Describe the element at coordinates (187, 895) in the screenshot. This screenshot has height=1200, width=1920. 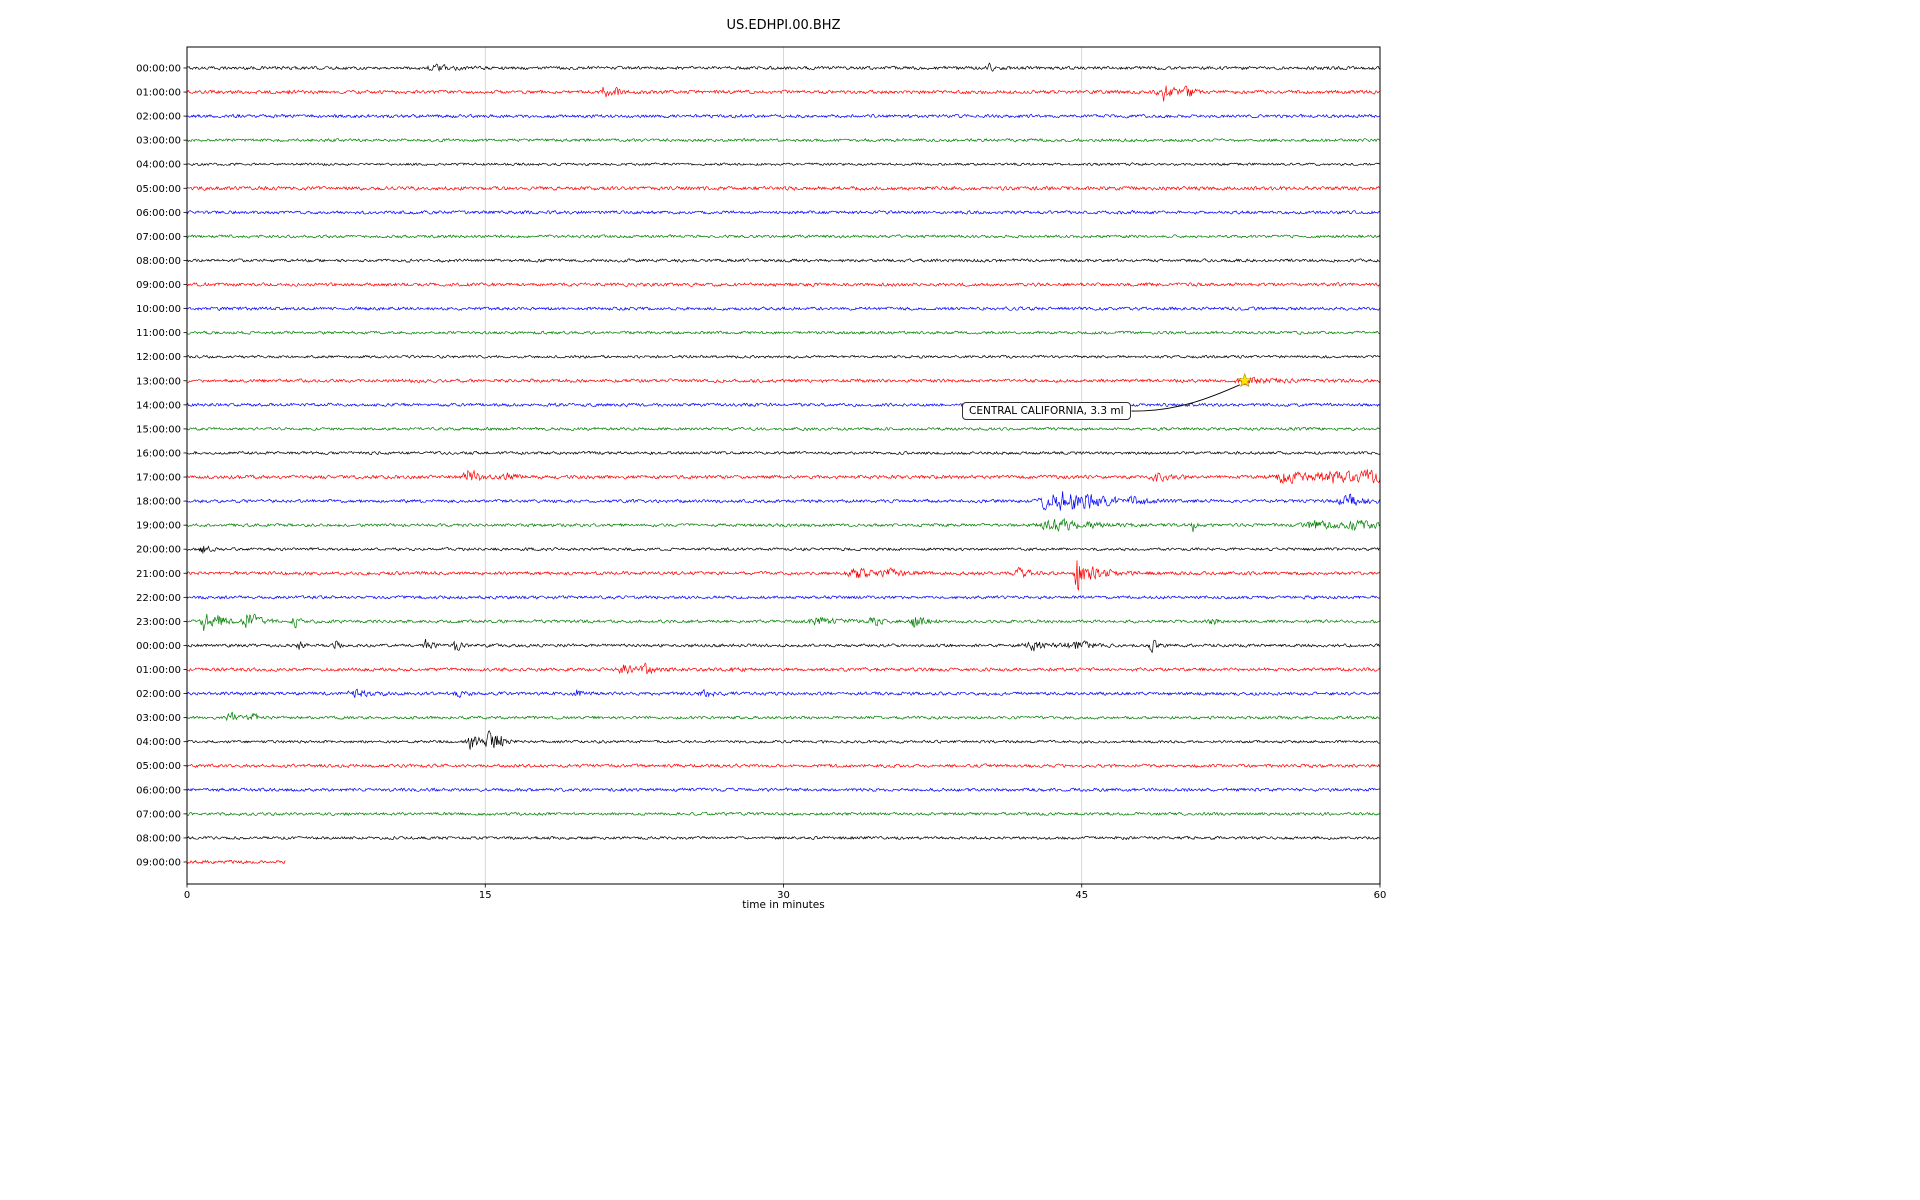
I see `x-tick-label-0: 0` at that location.